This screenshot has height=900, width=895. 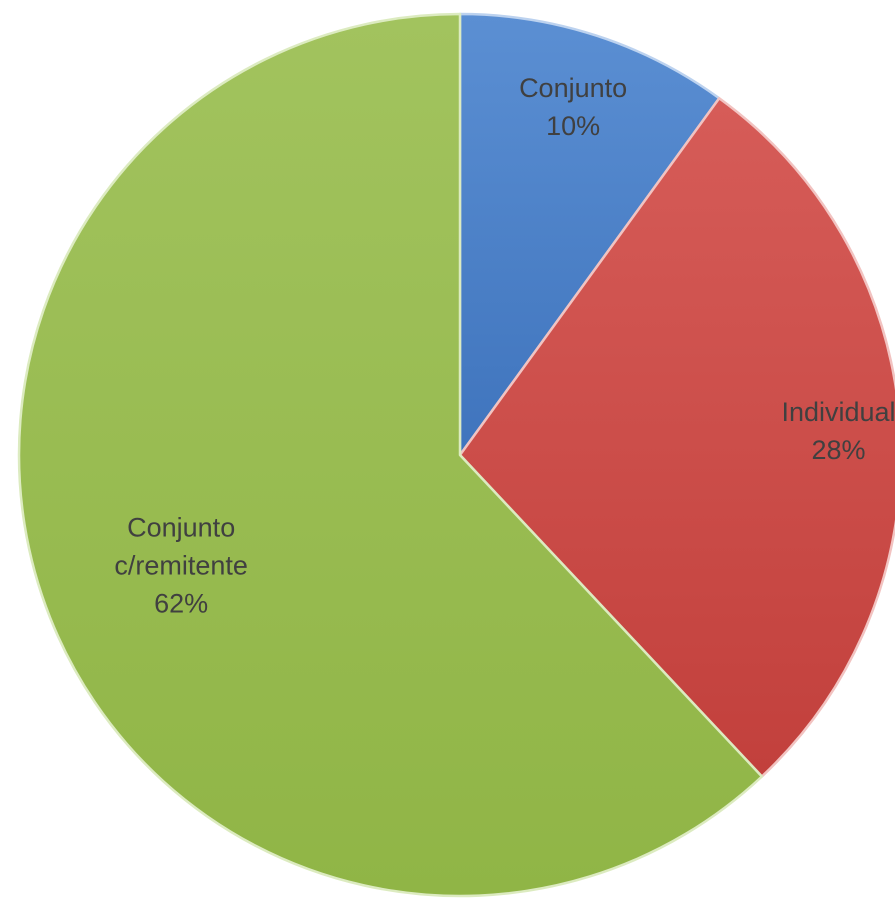 What do you see at coordinates (181, 527) in the screenshot?
I see `pie-category-conjunto-c-remitente: Conjunto` at bounding box center [181, 527].